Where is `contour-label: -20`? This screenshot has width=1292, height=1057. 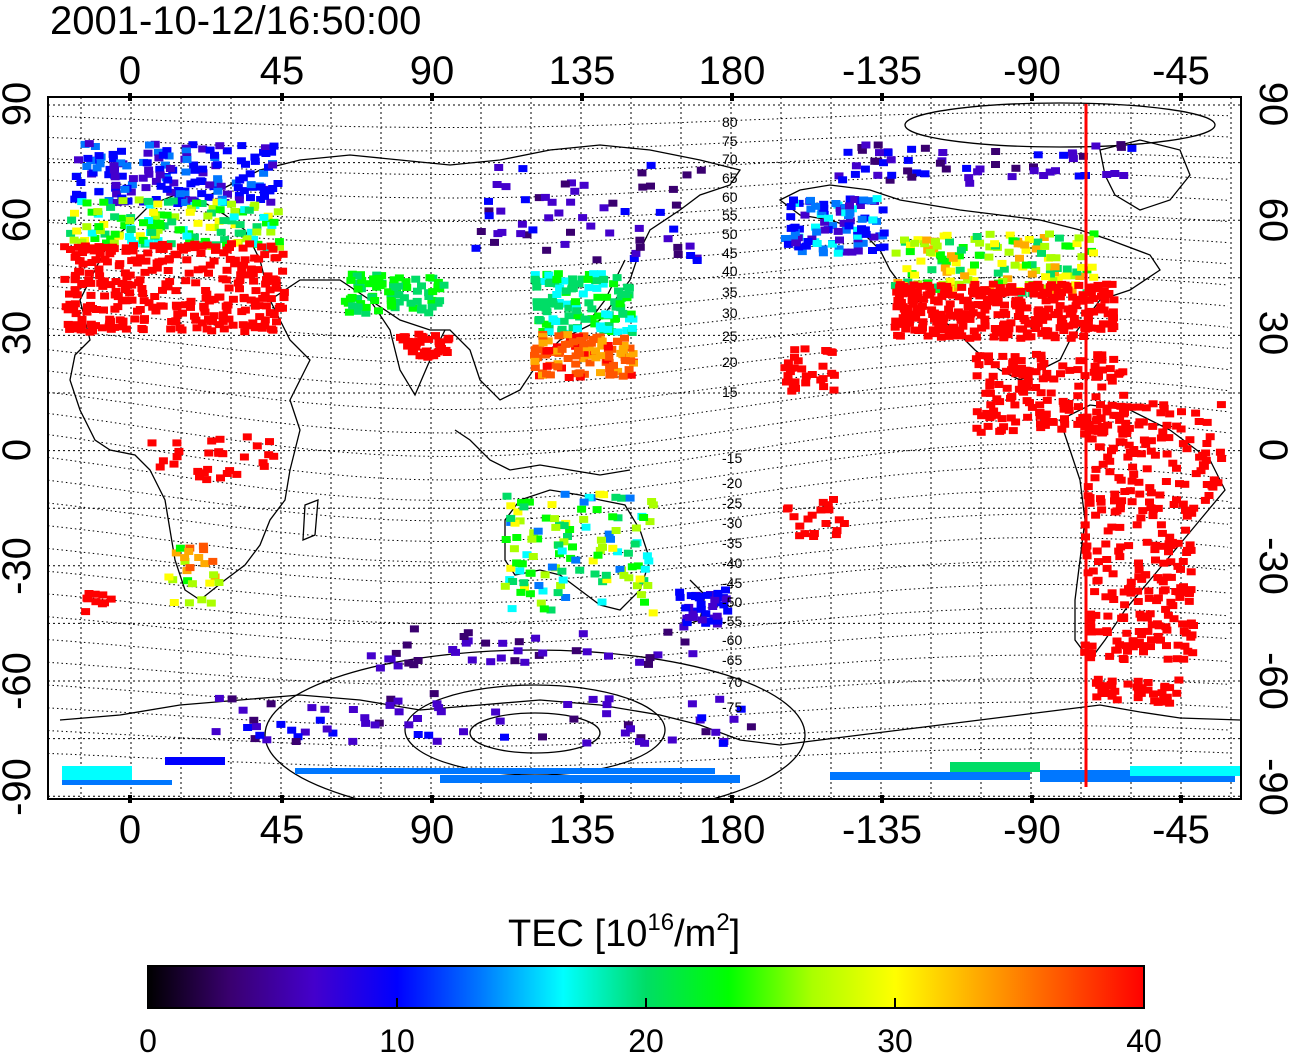 contour-label: -20 is located at coordinates (732, 483).